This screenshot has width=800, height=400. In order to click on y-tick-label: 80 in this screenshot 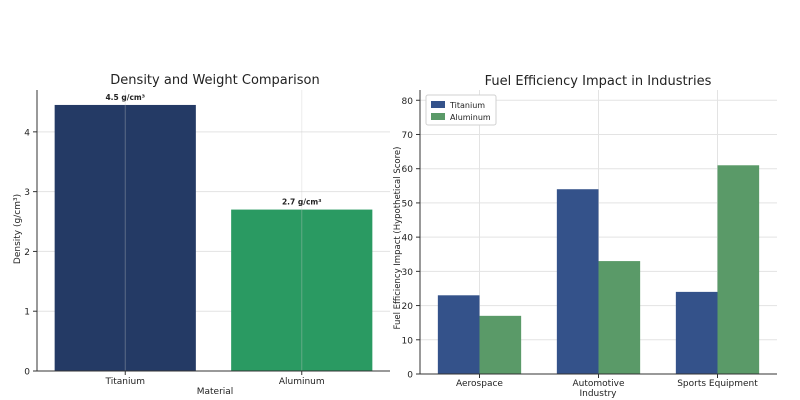, I will do `click(408, 102)`.